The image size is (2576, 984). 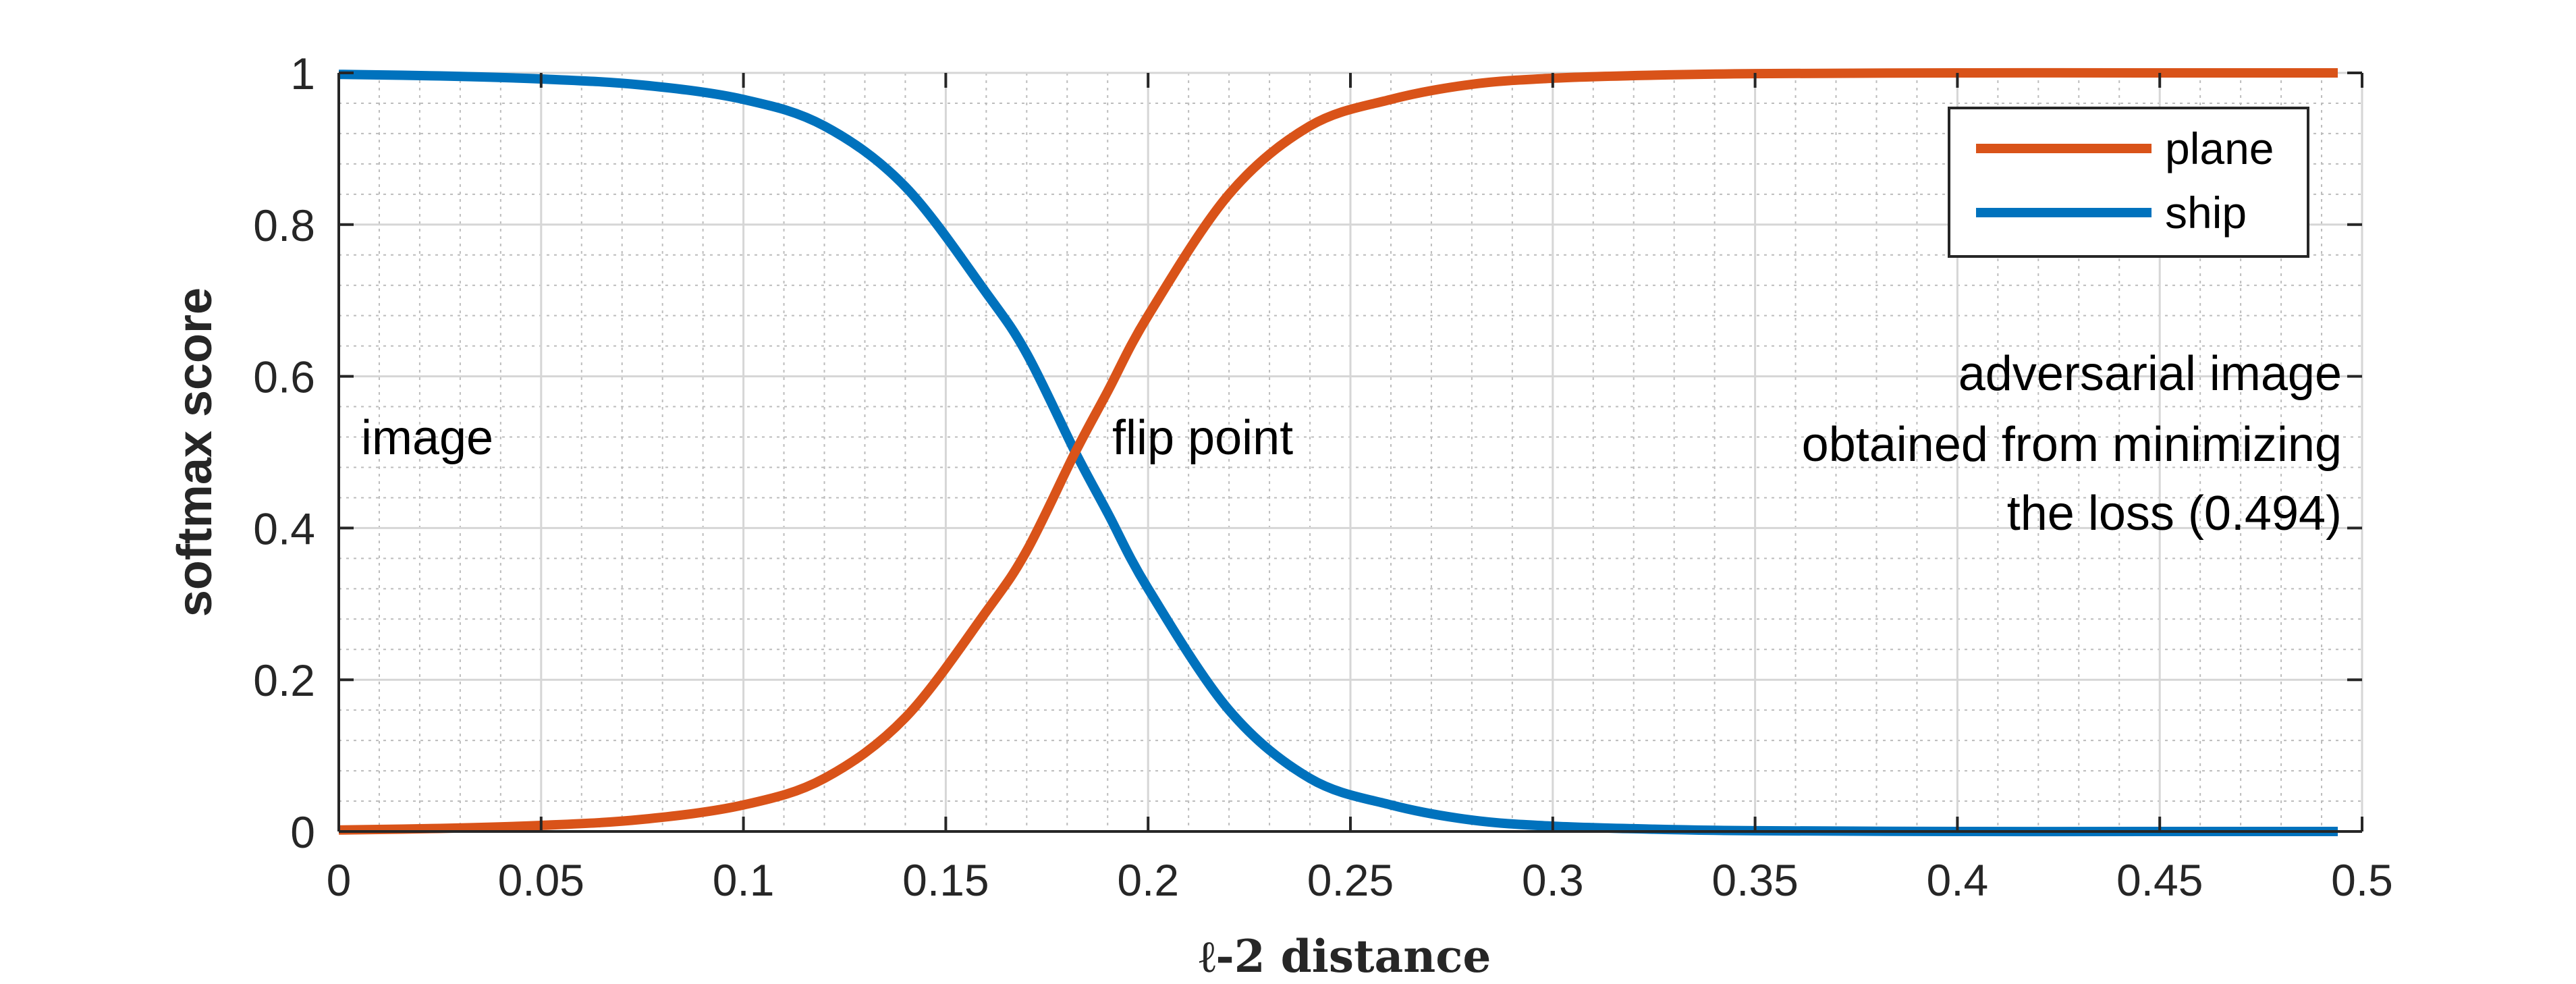 I want to click on annotation-image: image, so click(x=427, y=438).